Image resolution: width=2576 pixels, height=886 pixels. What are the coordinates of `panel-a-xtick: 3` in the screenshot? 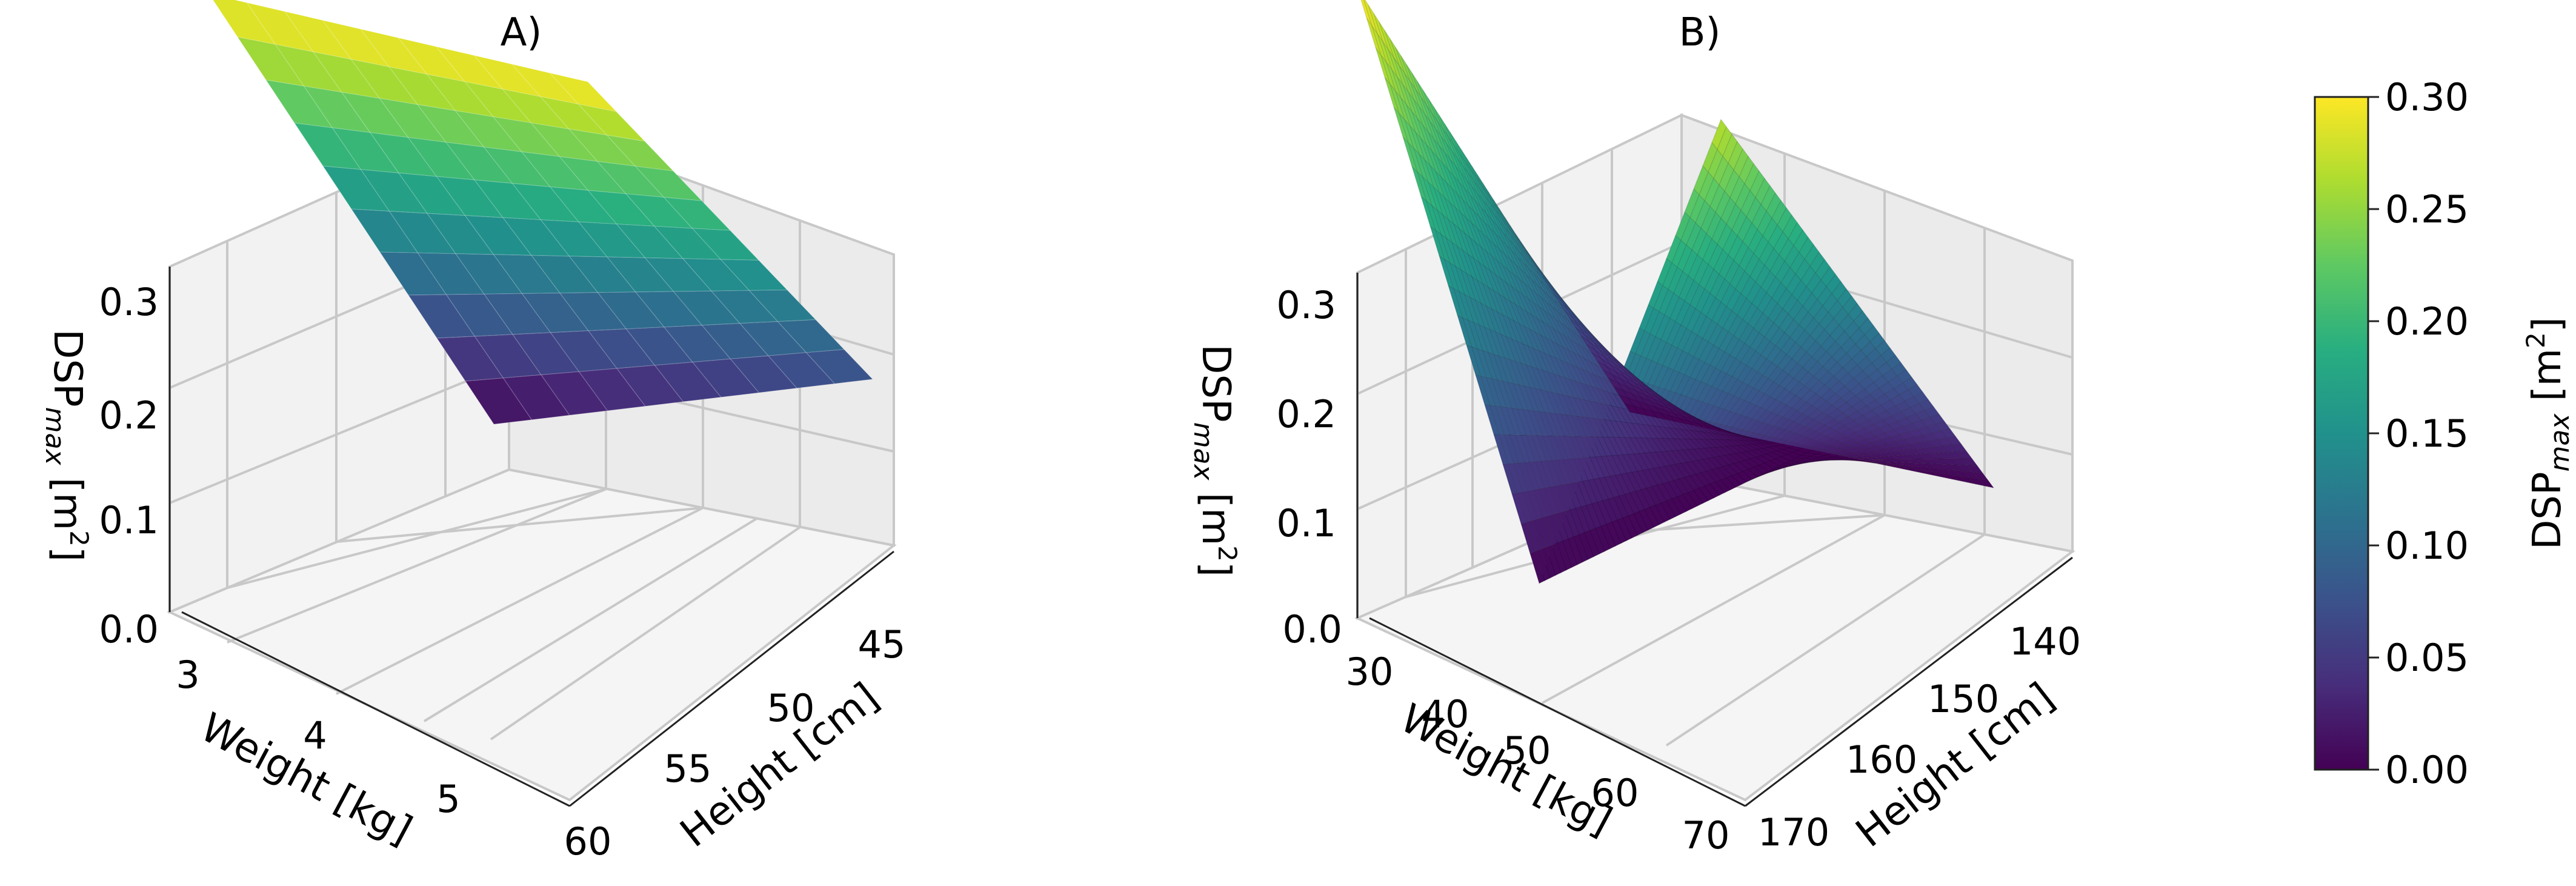 It's located at (187, 675).